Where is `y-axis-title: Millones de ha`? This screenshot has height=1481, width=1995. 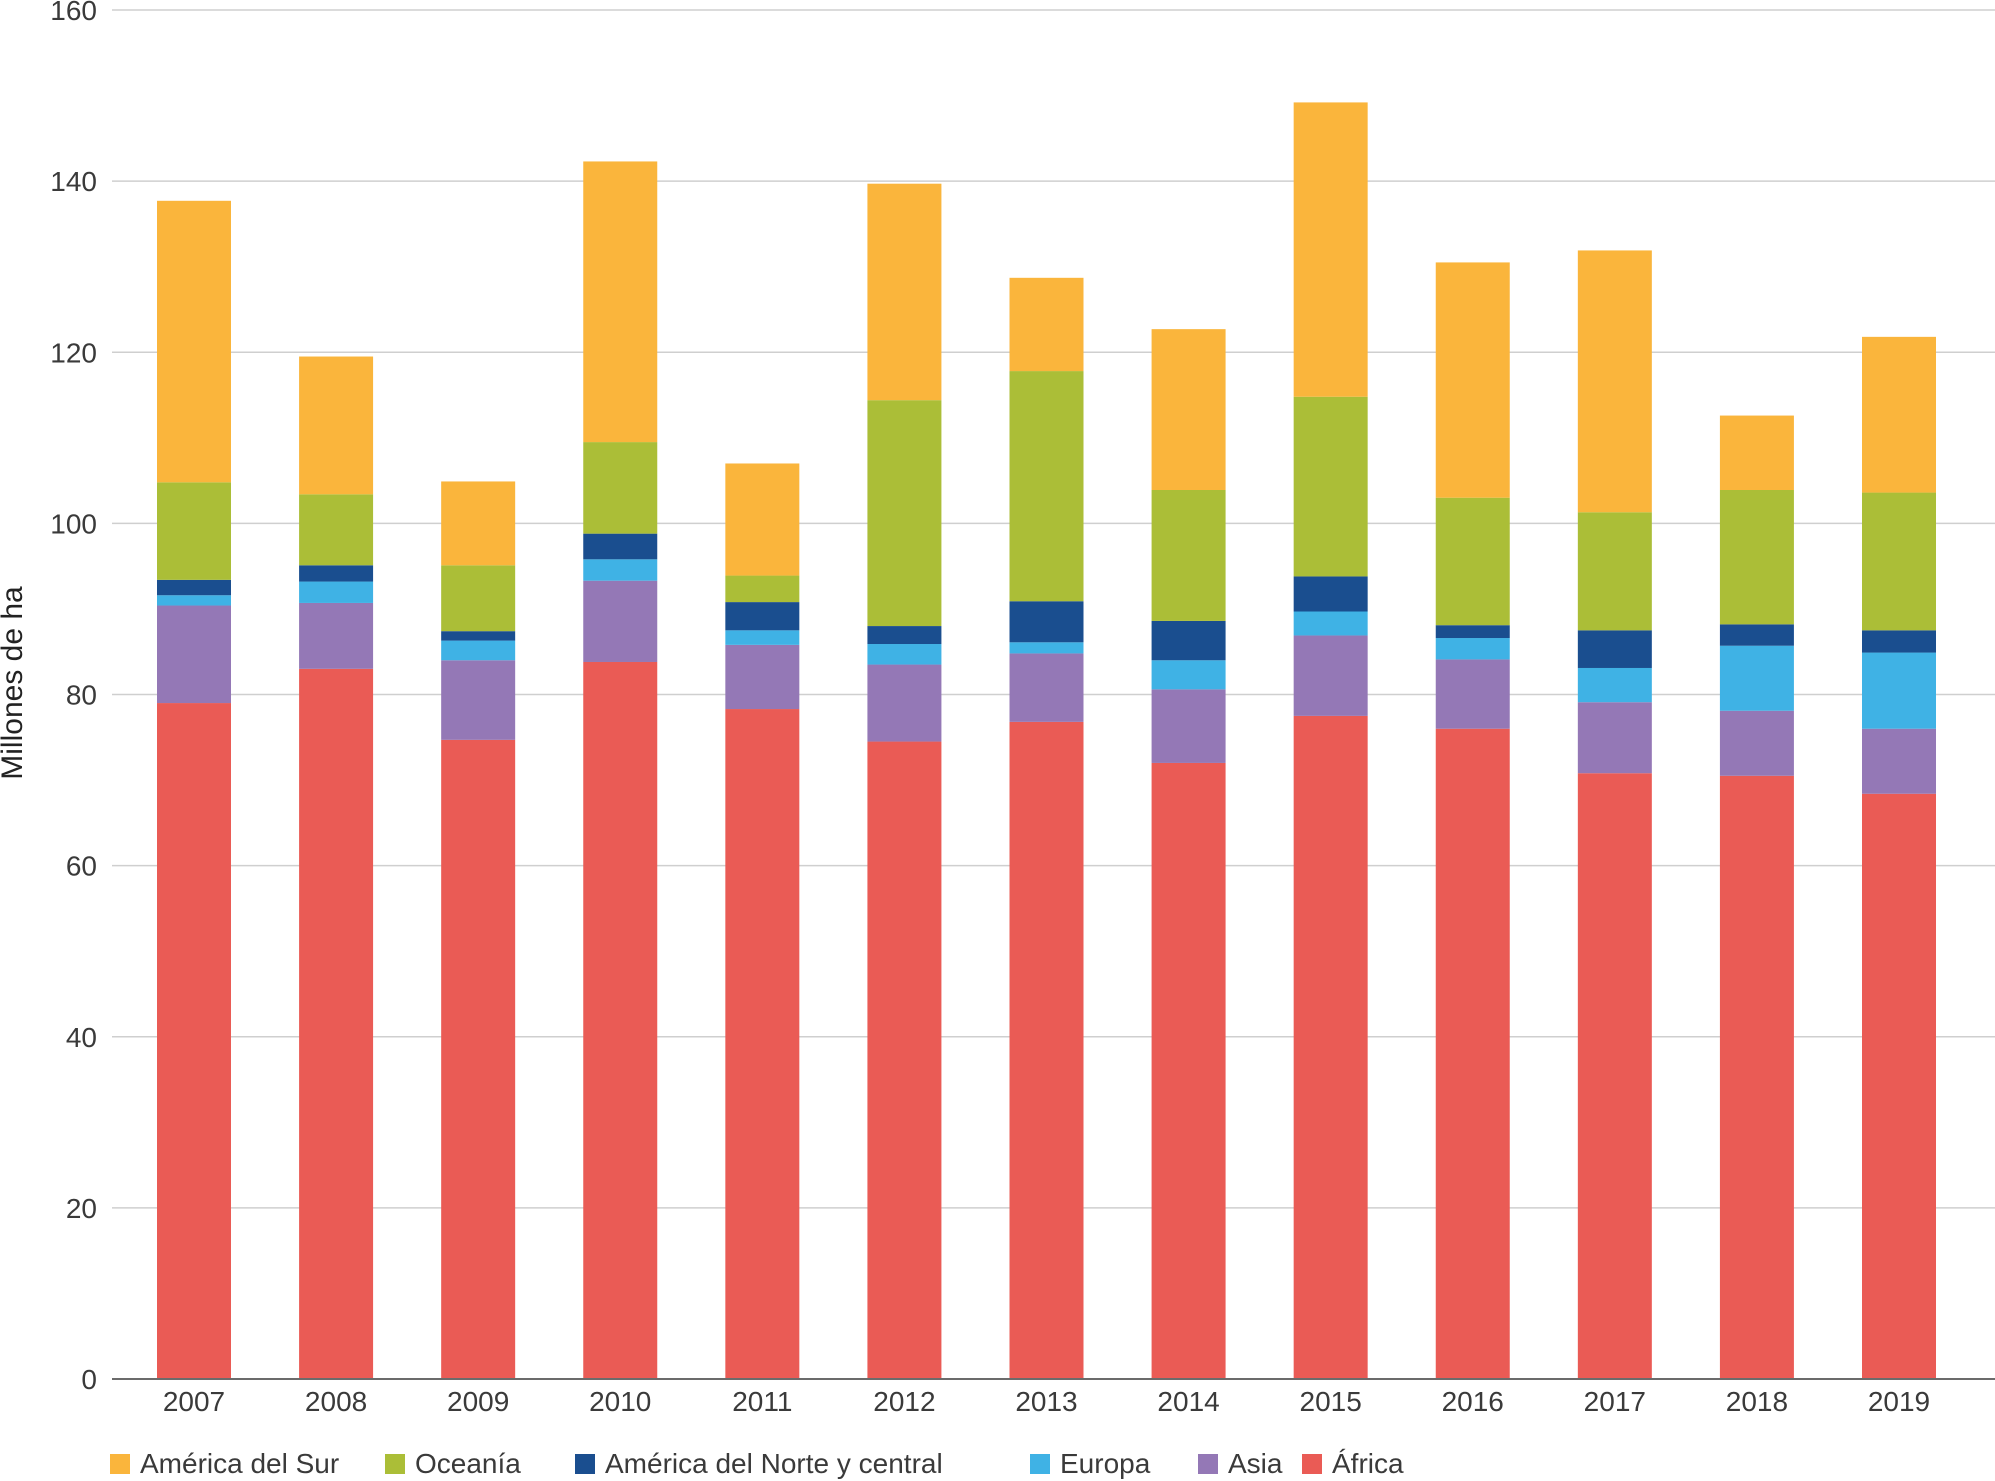 y-axis-title: Millones de ha is located at coordinates (14, 683).